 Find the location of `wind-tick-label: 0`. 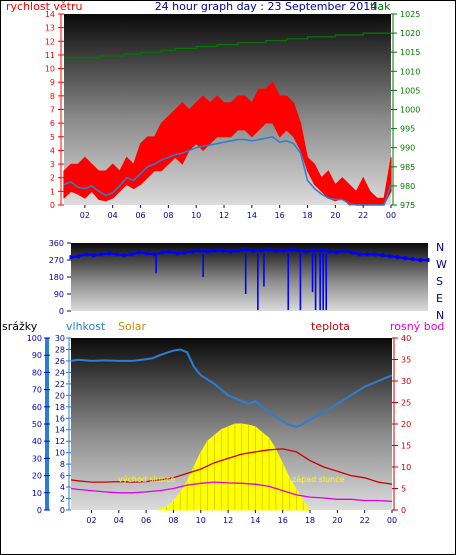

wind-tick-label: 0 is located at coordinates (52, 205).